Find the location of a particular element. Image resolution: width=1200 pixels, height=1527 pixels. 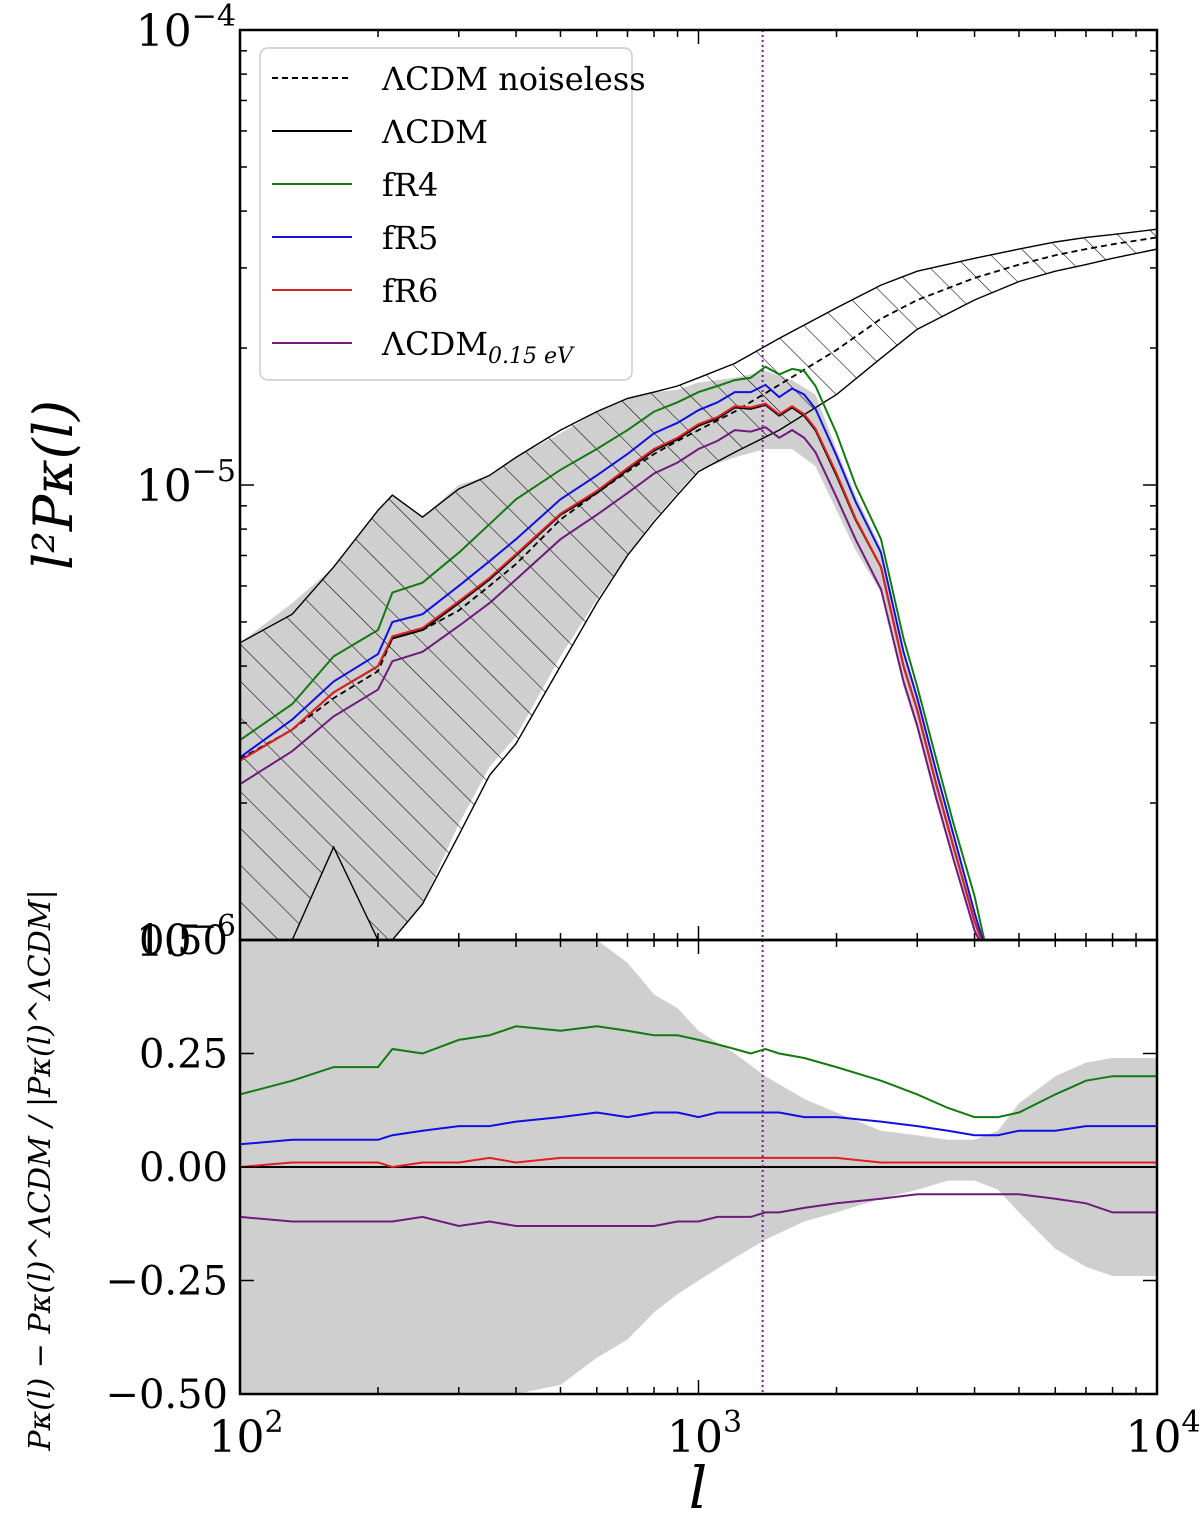

legend-box is located at coordinates (446, 214).